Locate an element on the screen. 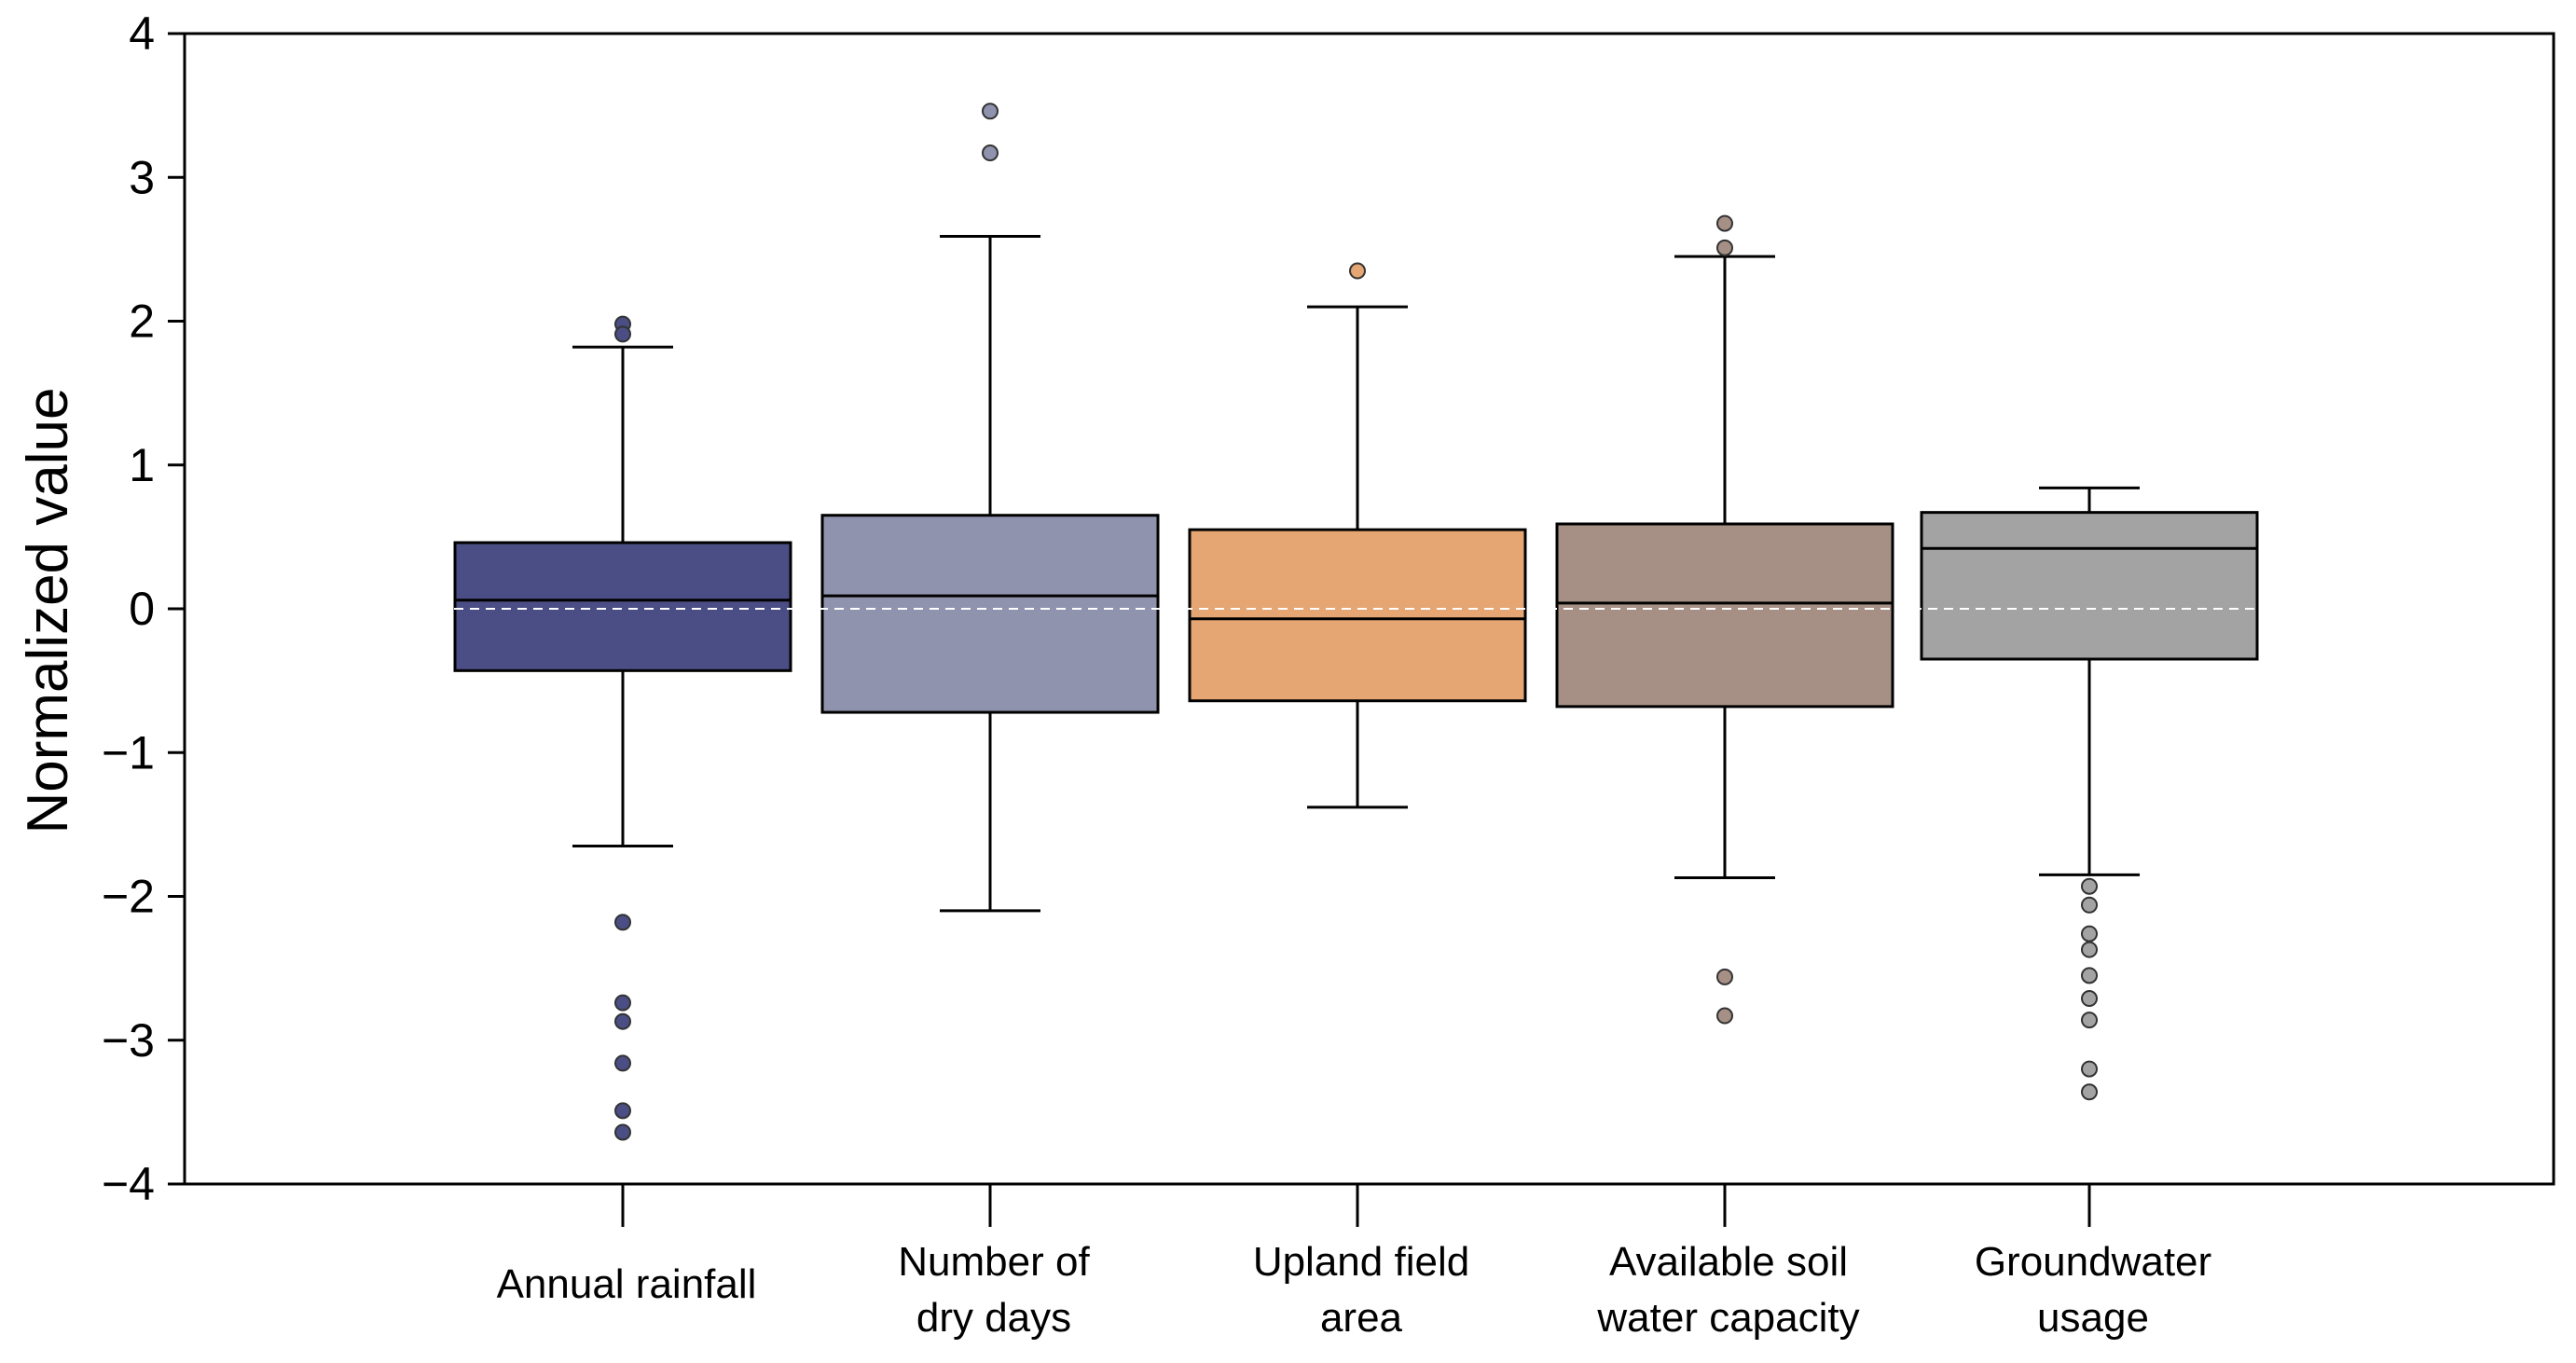  x-tick-label: Number of is located at coordinates (994, 1262).